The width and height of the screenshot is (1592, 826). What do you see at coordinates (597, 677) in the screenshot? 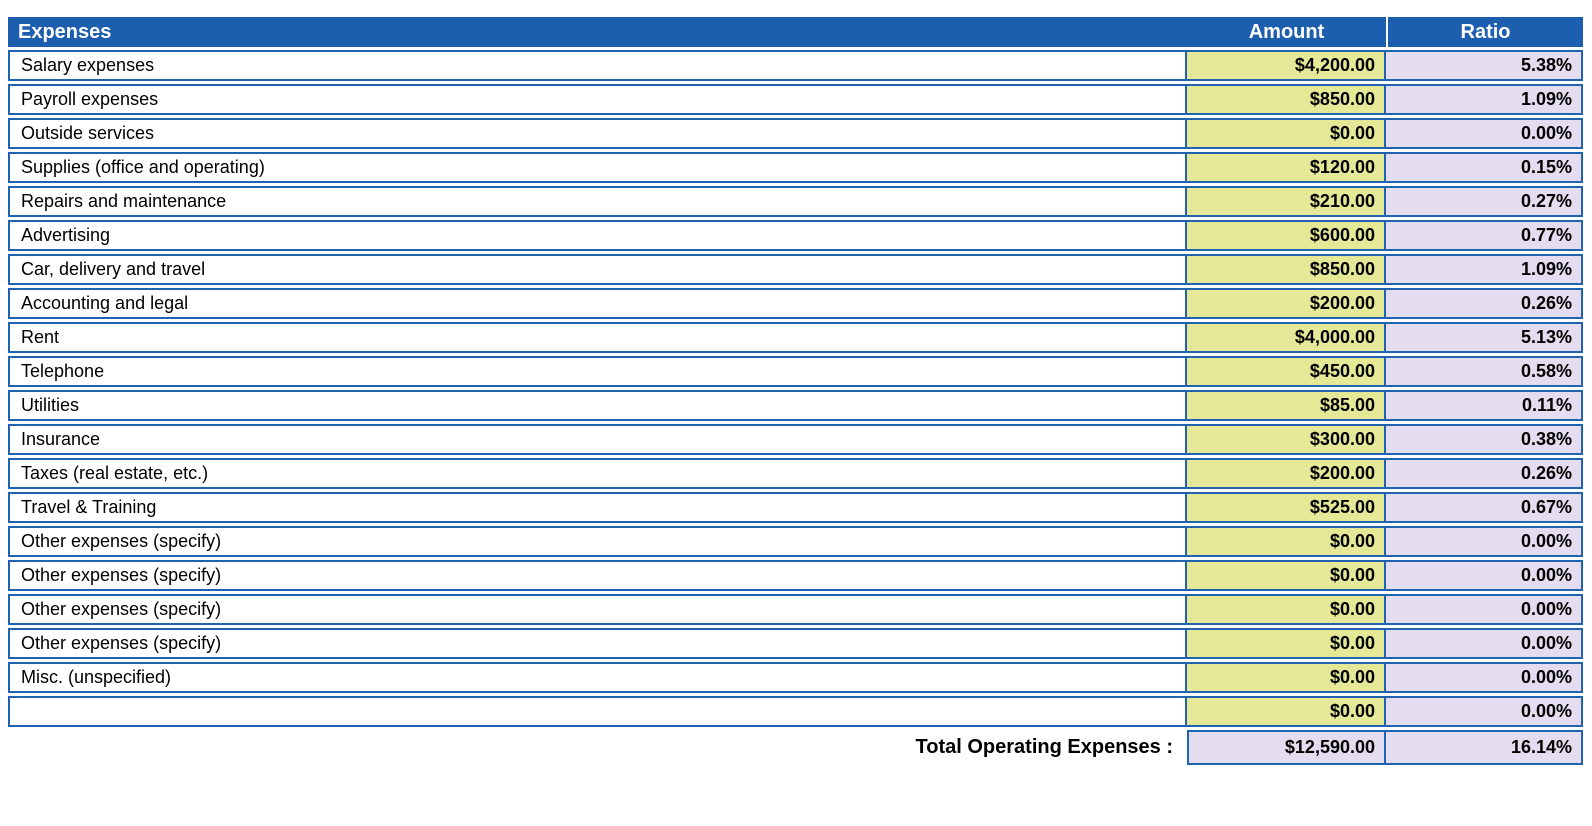
I see `expense-label-cell: Misc. (unspecified)` at bounding box center [597, 677].